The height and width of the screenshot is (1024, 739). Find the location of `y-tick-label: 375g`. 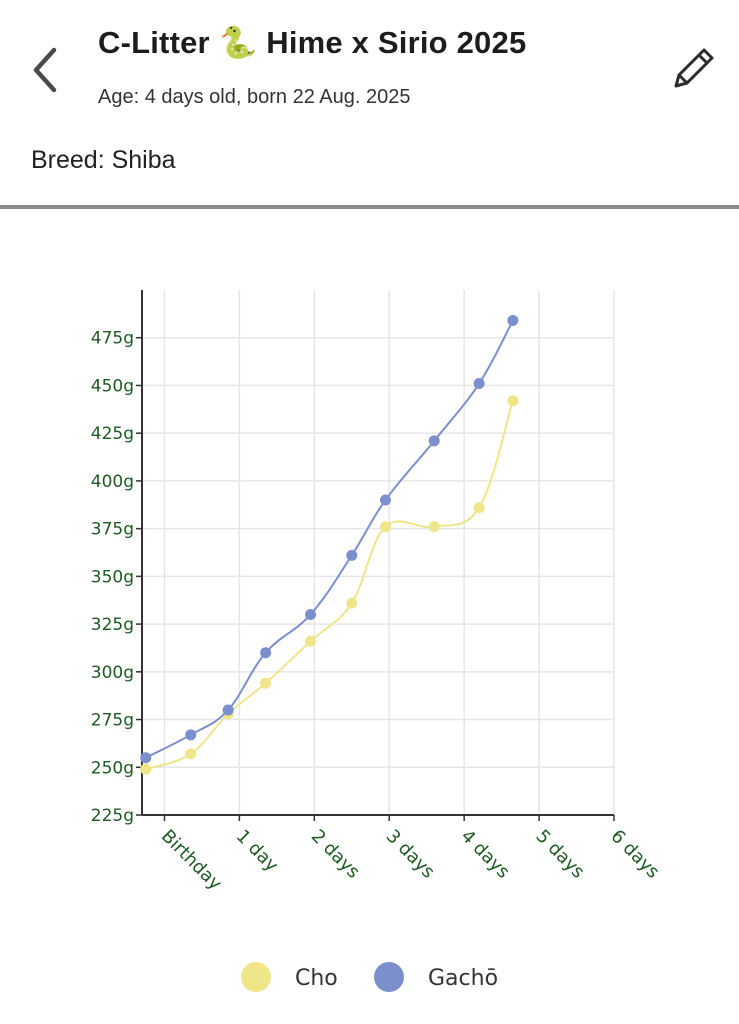

y-tick-label: 375g is located at coordinates (112, 530).